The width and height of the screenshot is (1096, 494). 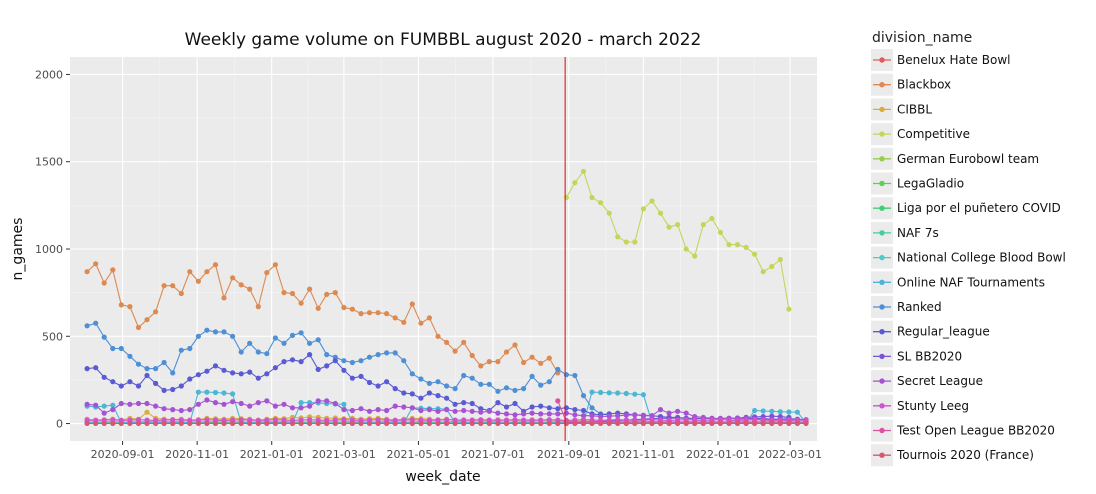 I want to click on legend-item: German Eurobowl team, so click(x=955, y=158).